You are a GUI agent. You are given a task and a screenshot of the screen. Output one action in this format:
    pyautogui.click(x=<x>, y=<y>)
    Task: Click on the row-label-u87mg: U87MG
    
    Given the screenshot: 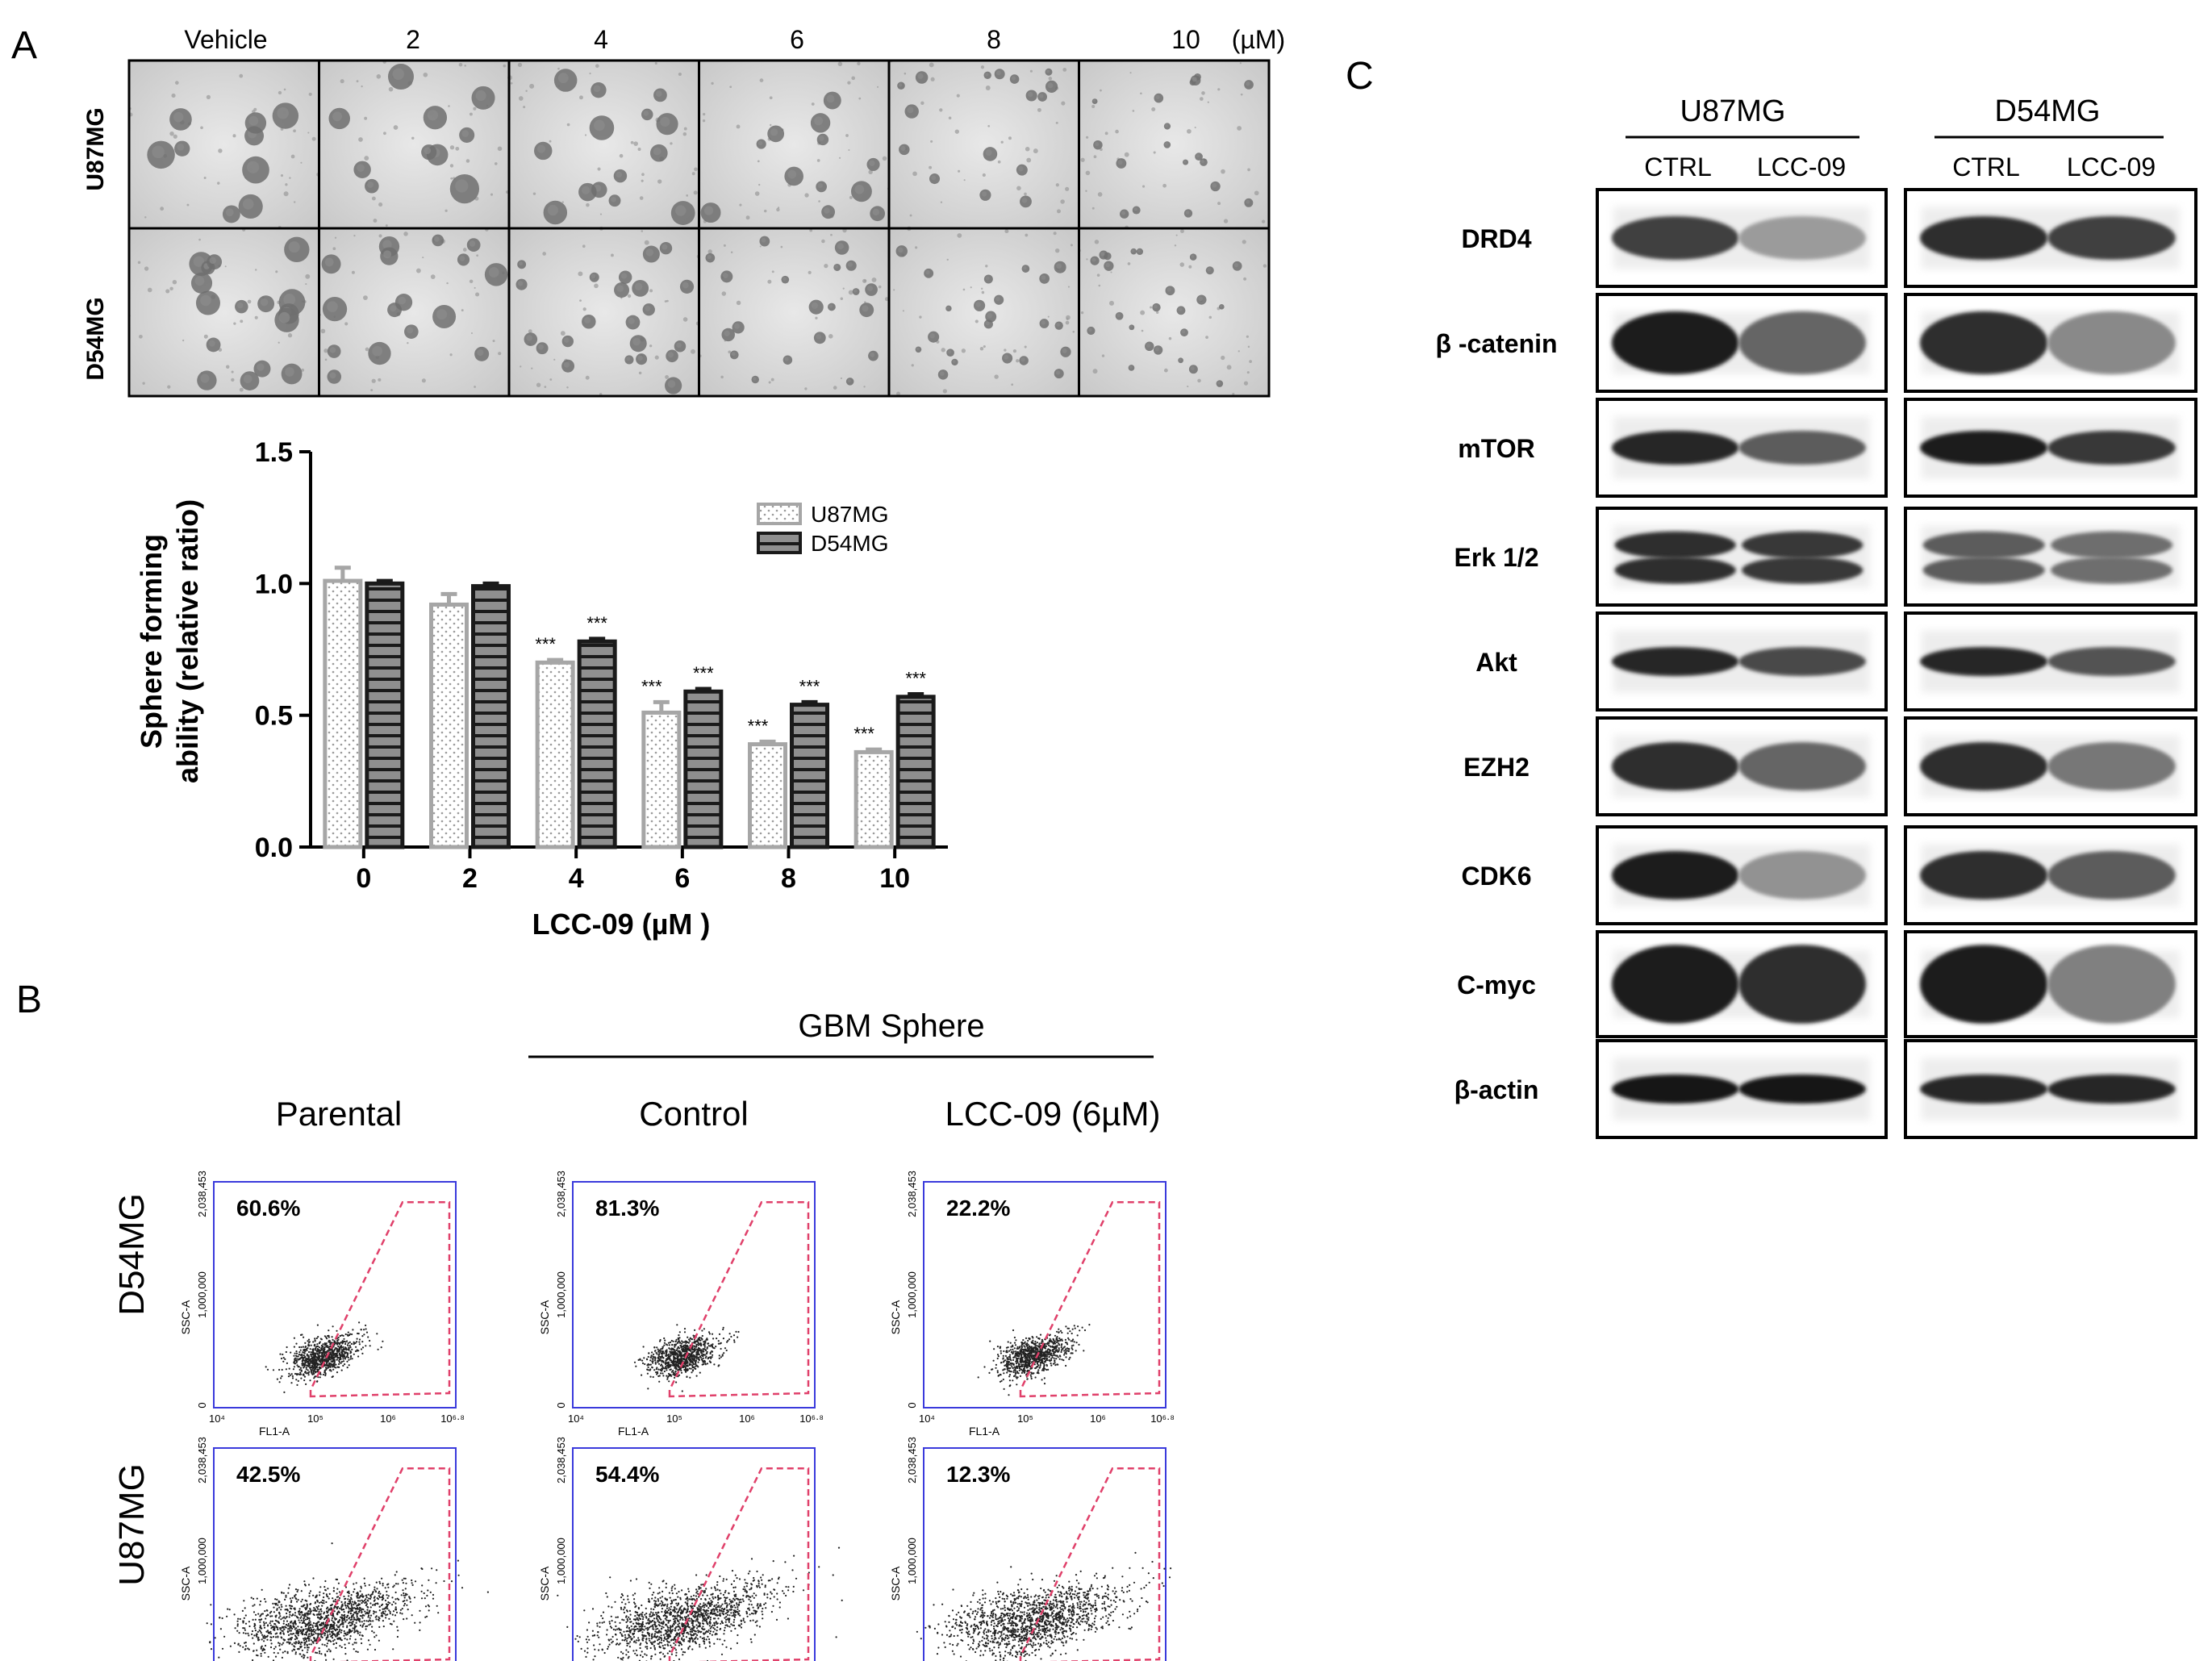 What is the action you would take?
    pyautogui.click(x=95, y=148)
    